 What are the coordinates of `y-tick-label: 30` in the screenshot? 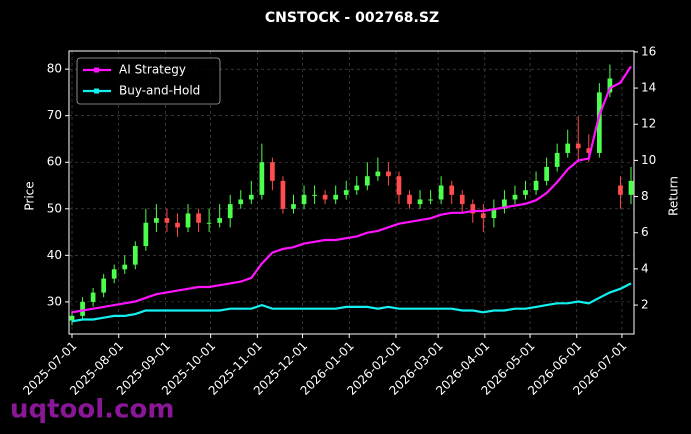 It's located at (54, 301).